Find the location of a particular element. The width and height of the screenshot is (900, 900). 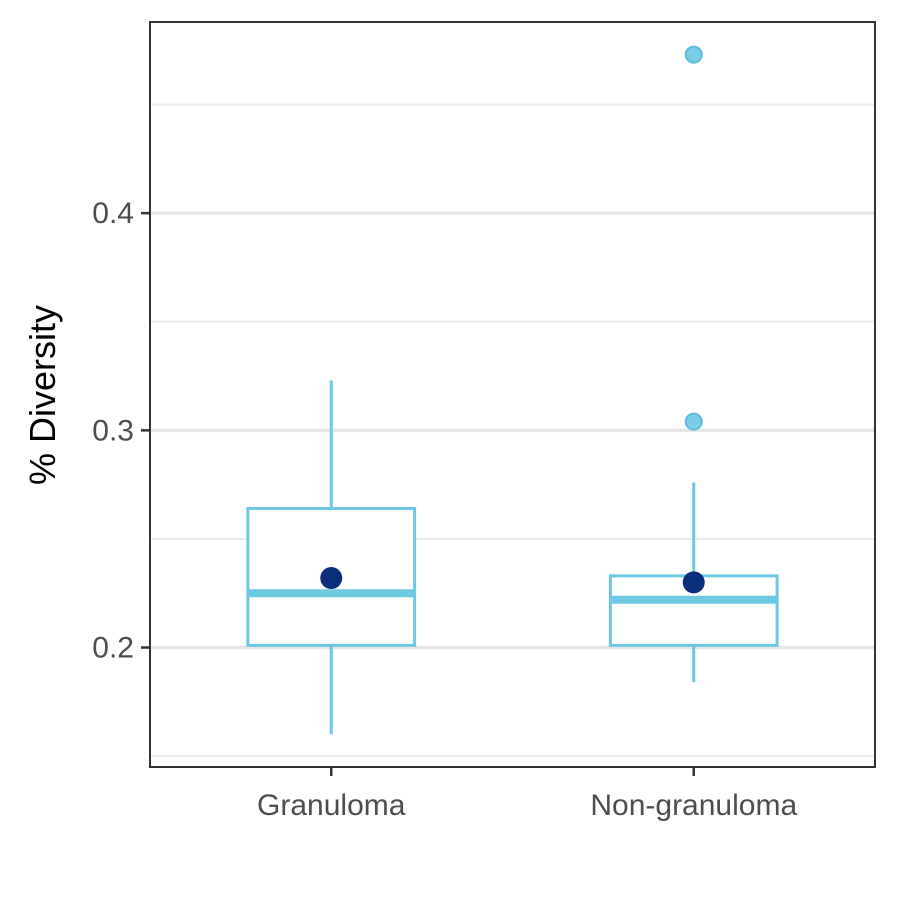

y-axis-title: % Diversity is located at coordinates (42, 395).